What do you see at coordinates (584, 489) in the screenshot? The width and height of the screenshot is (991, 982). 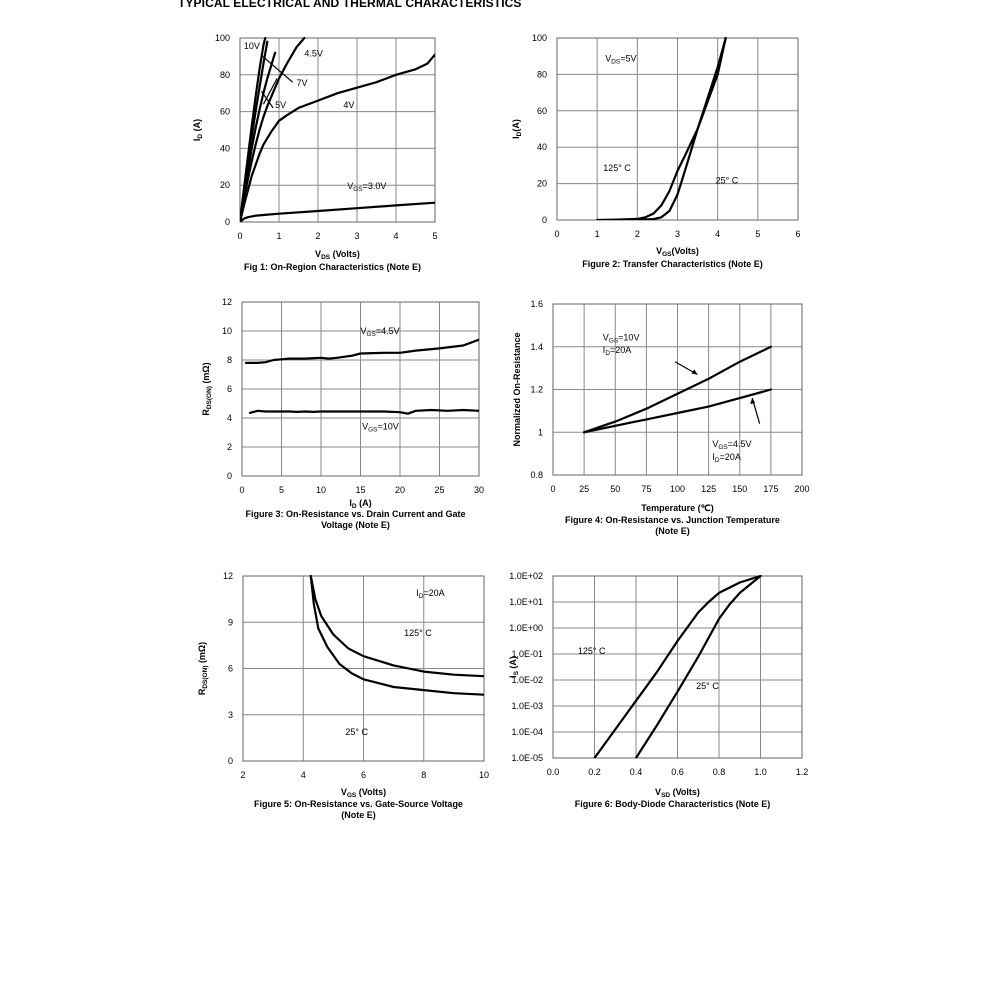 I see `x-tick-label: 25` at bounding box center [584, 489].